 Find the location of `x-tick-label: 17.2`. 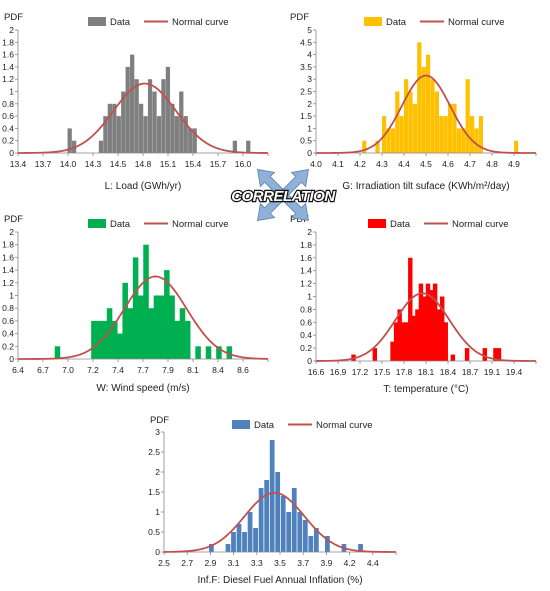

x-tick-label: 17.2 is located at coordinates (360, 372).